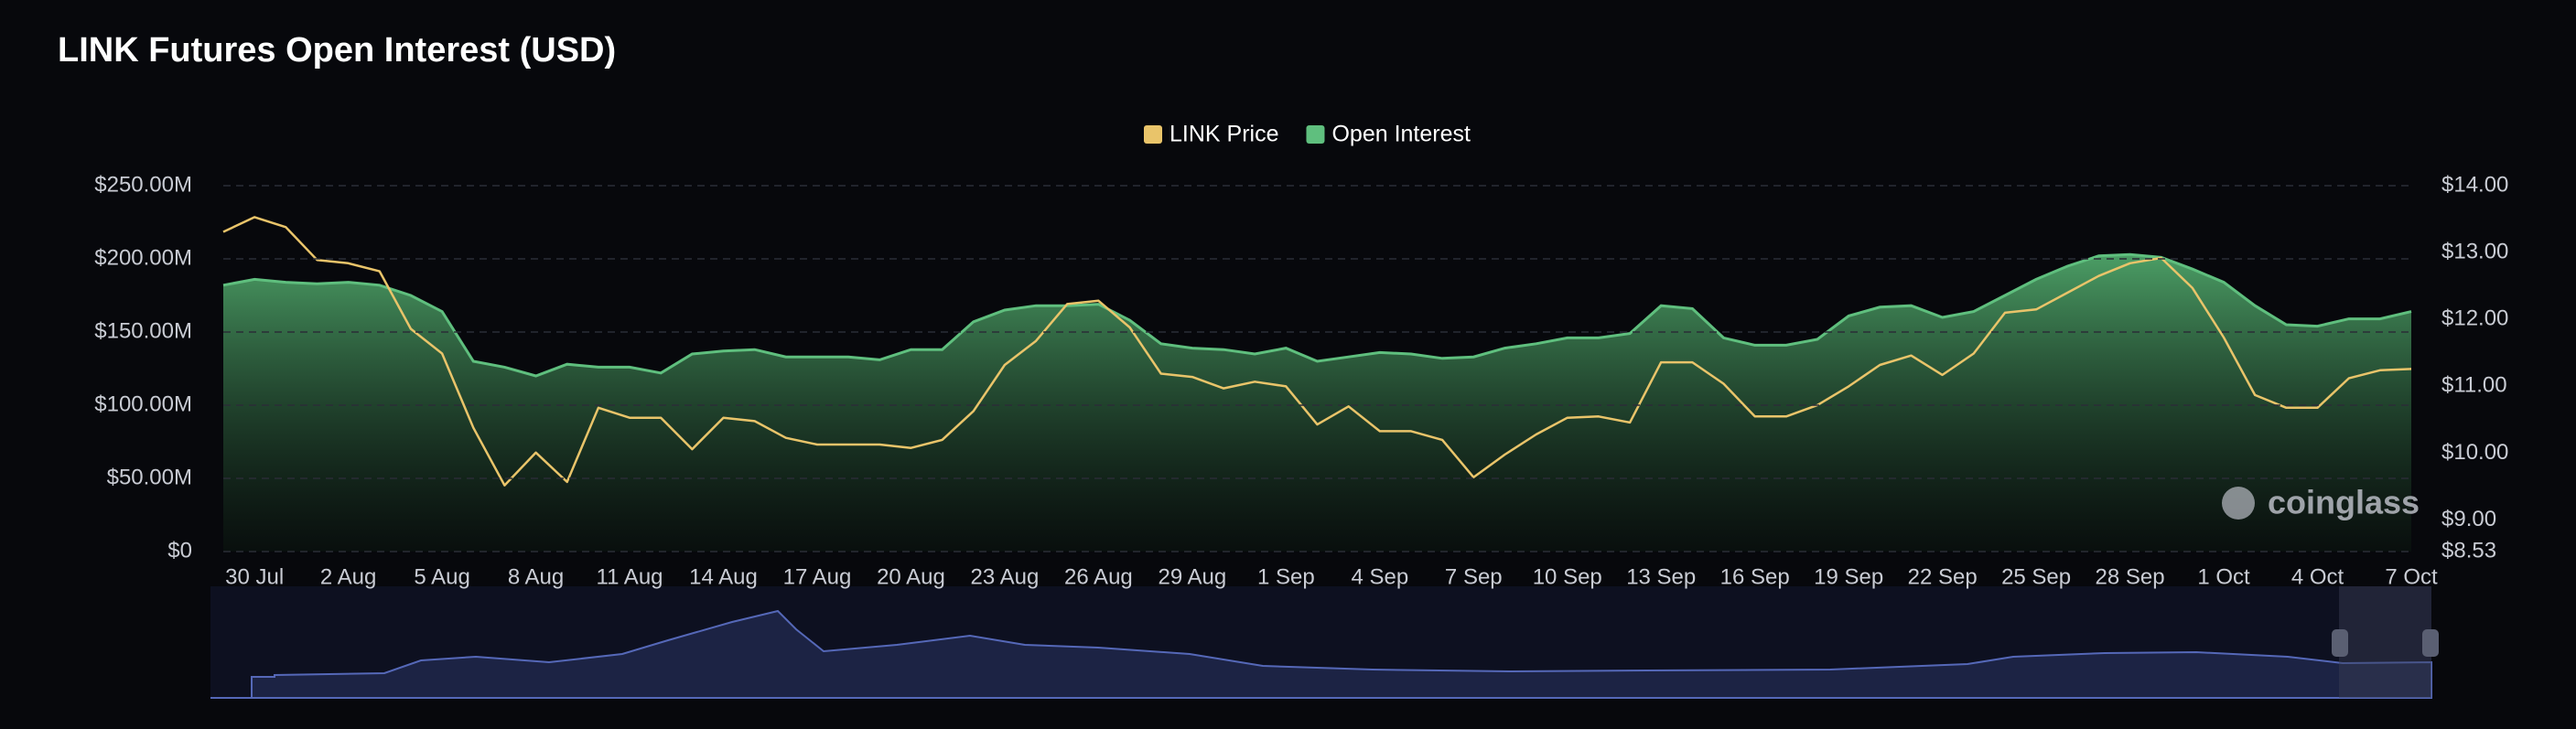 Image resolution: width=2576 pixels, height=729 pixels. I want to click on y2-tick-label: $12.00, so click(2474, 318).